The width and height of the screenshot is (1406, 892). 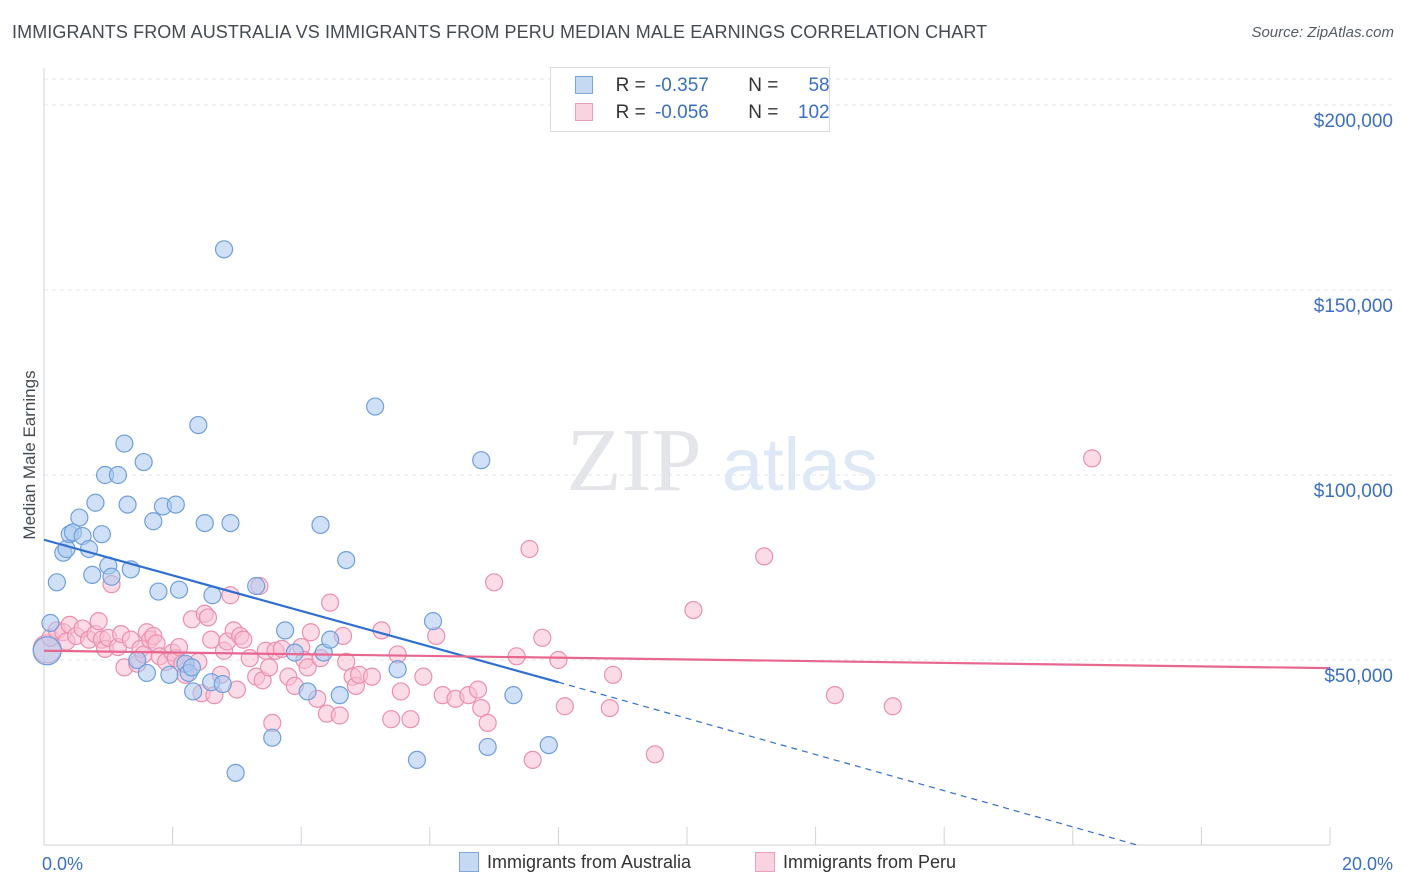 I want to click on x-tick-label-end: 20.0%, so click(x=1367, y=864).